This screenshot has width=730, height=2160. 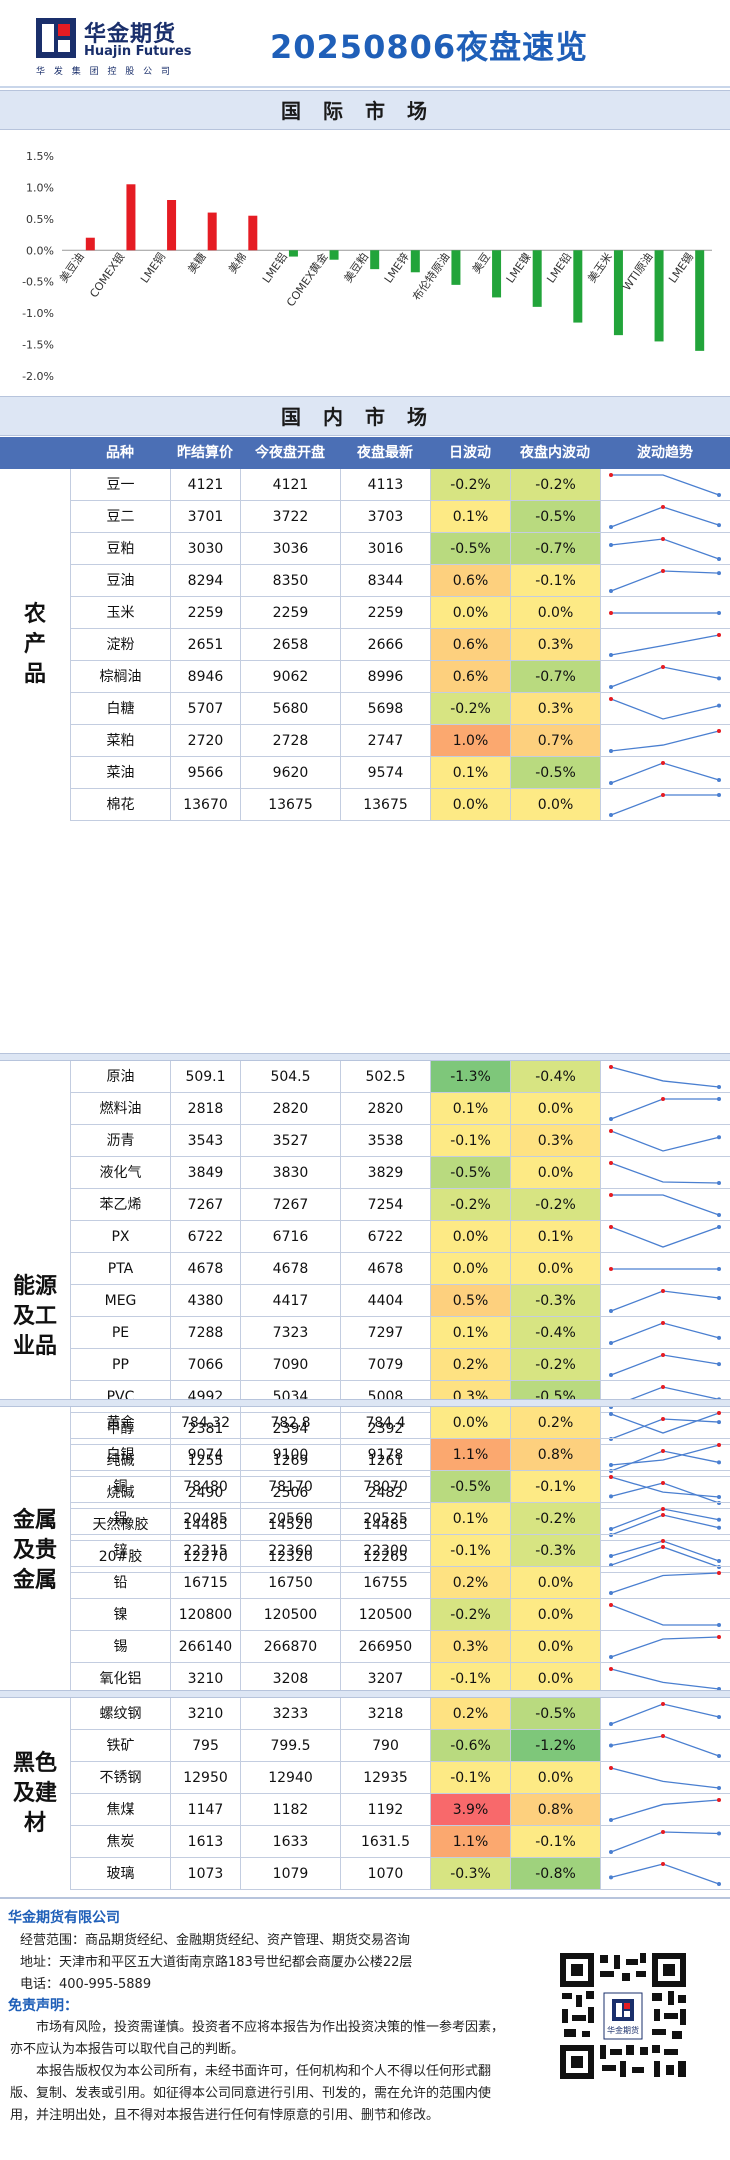 What do you see at coordinates (555, 1842) in the screenshot?
I see `cell-night: -0.1%` at bounding box center [555, 1842].